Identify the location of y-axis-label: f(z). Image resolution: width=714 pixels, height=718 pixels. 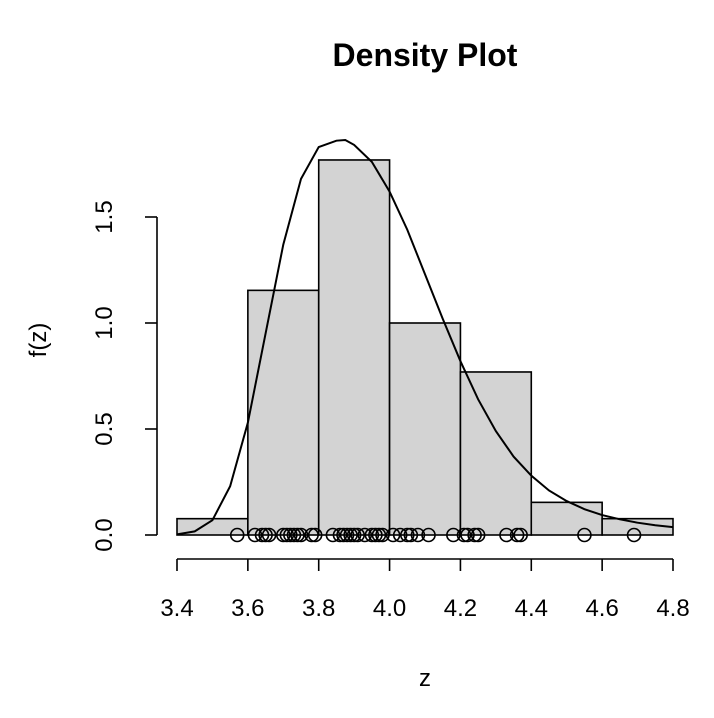
(38, 340).